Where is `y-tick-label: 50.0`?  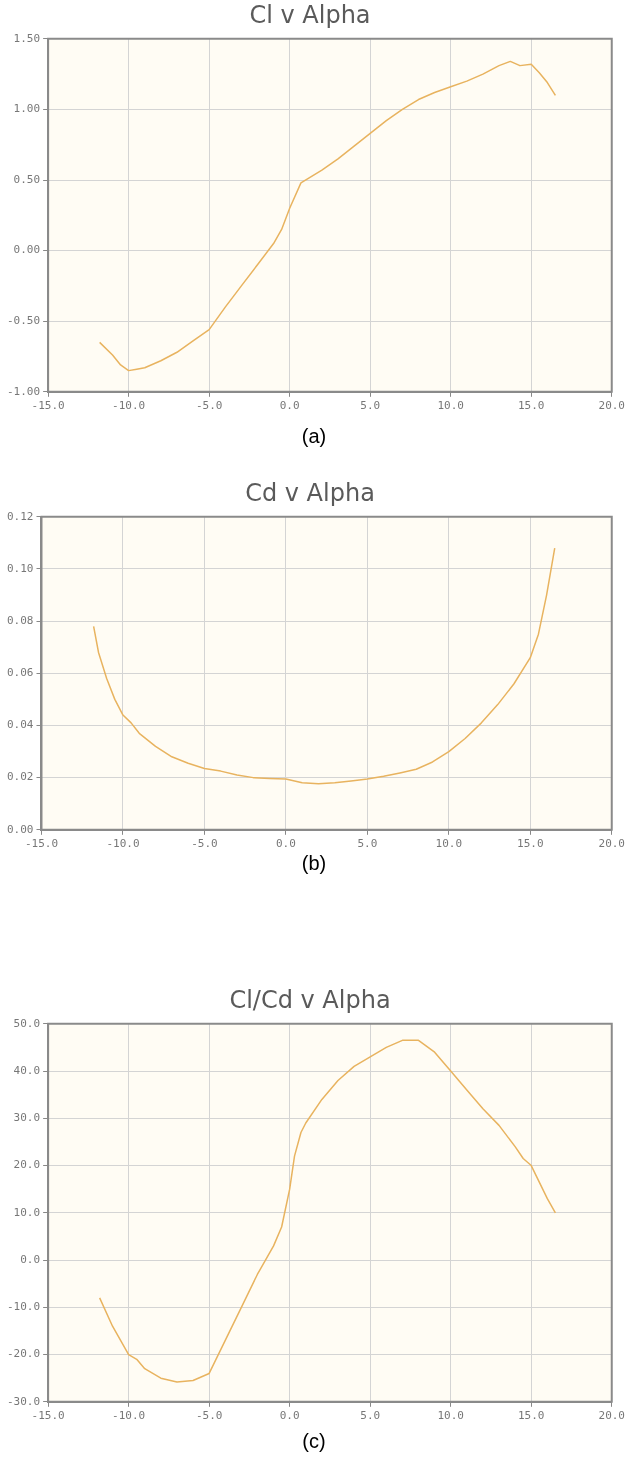
y-tick-label: 50.0 is located at coordinates (27, 1023).